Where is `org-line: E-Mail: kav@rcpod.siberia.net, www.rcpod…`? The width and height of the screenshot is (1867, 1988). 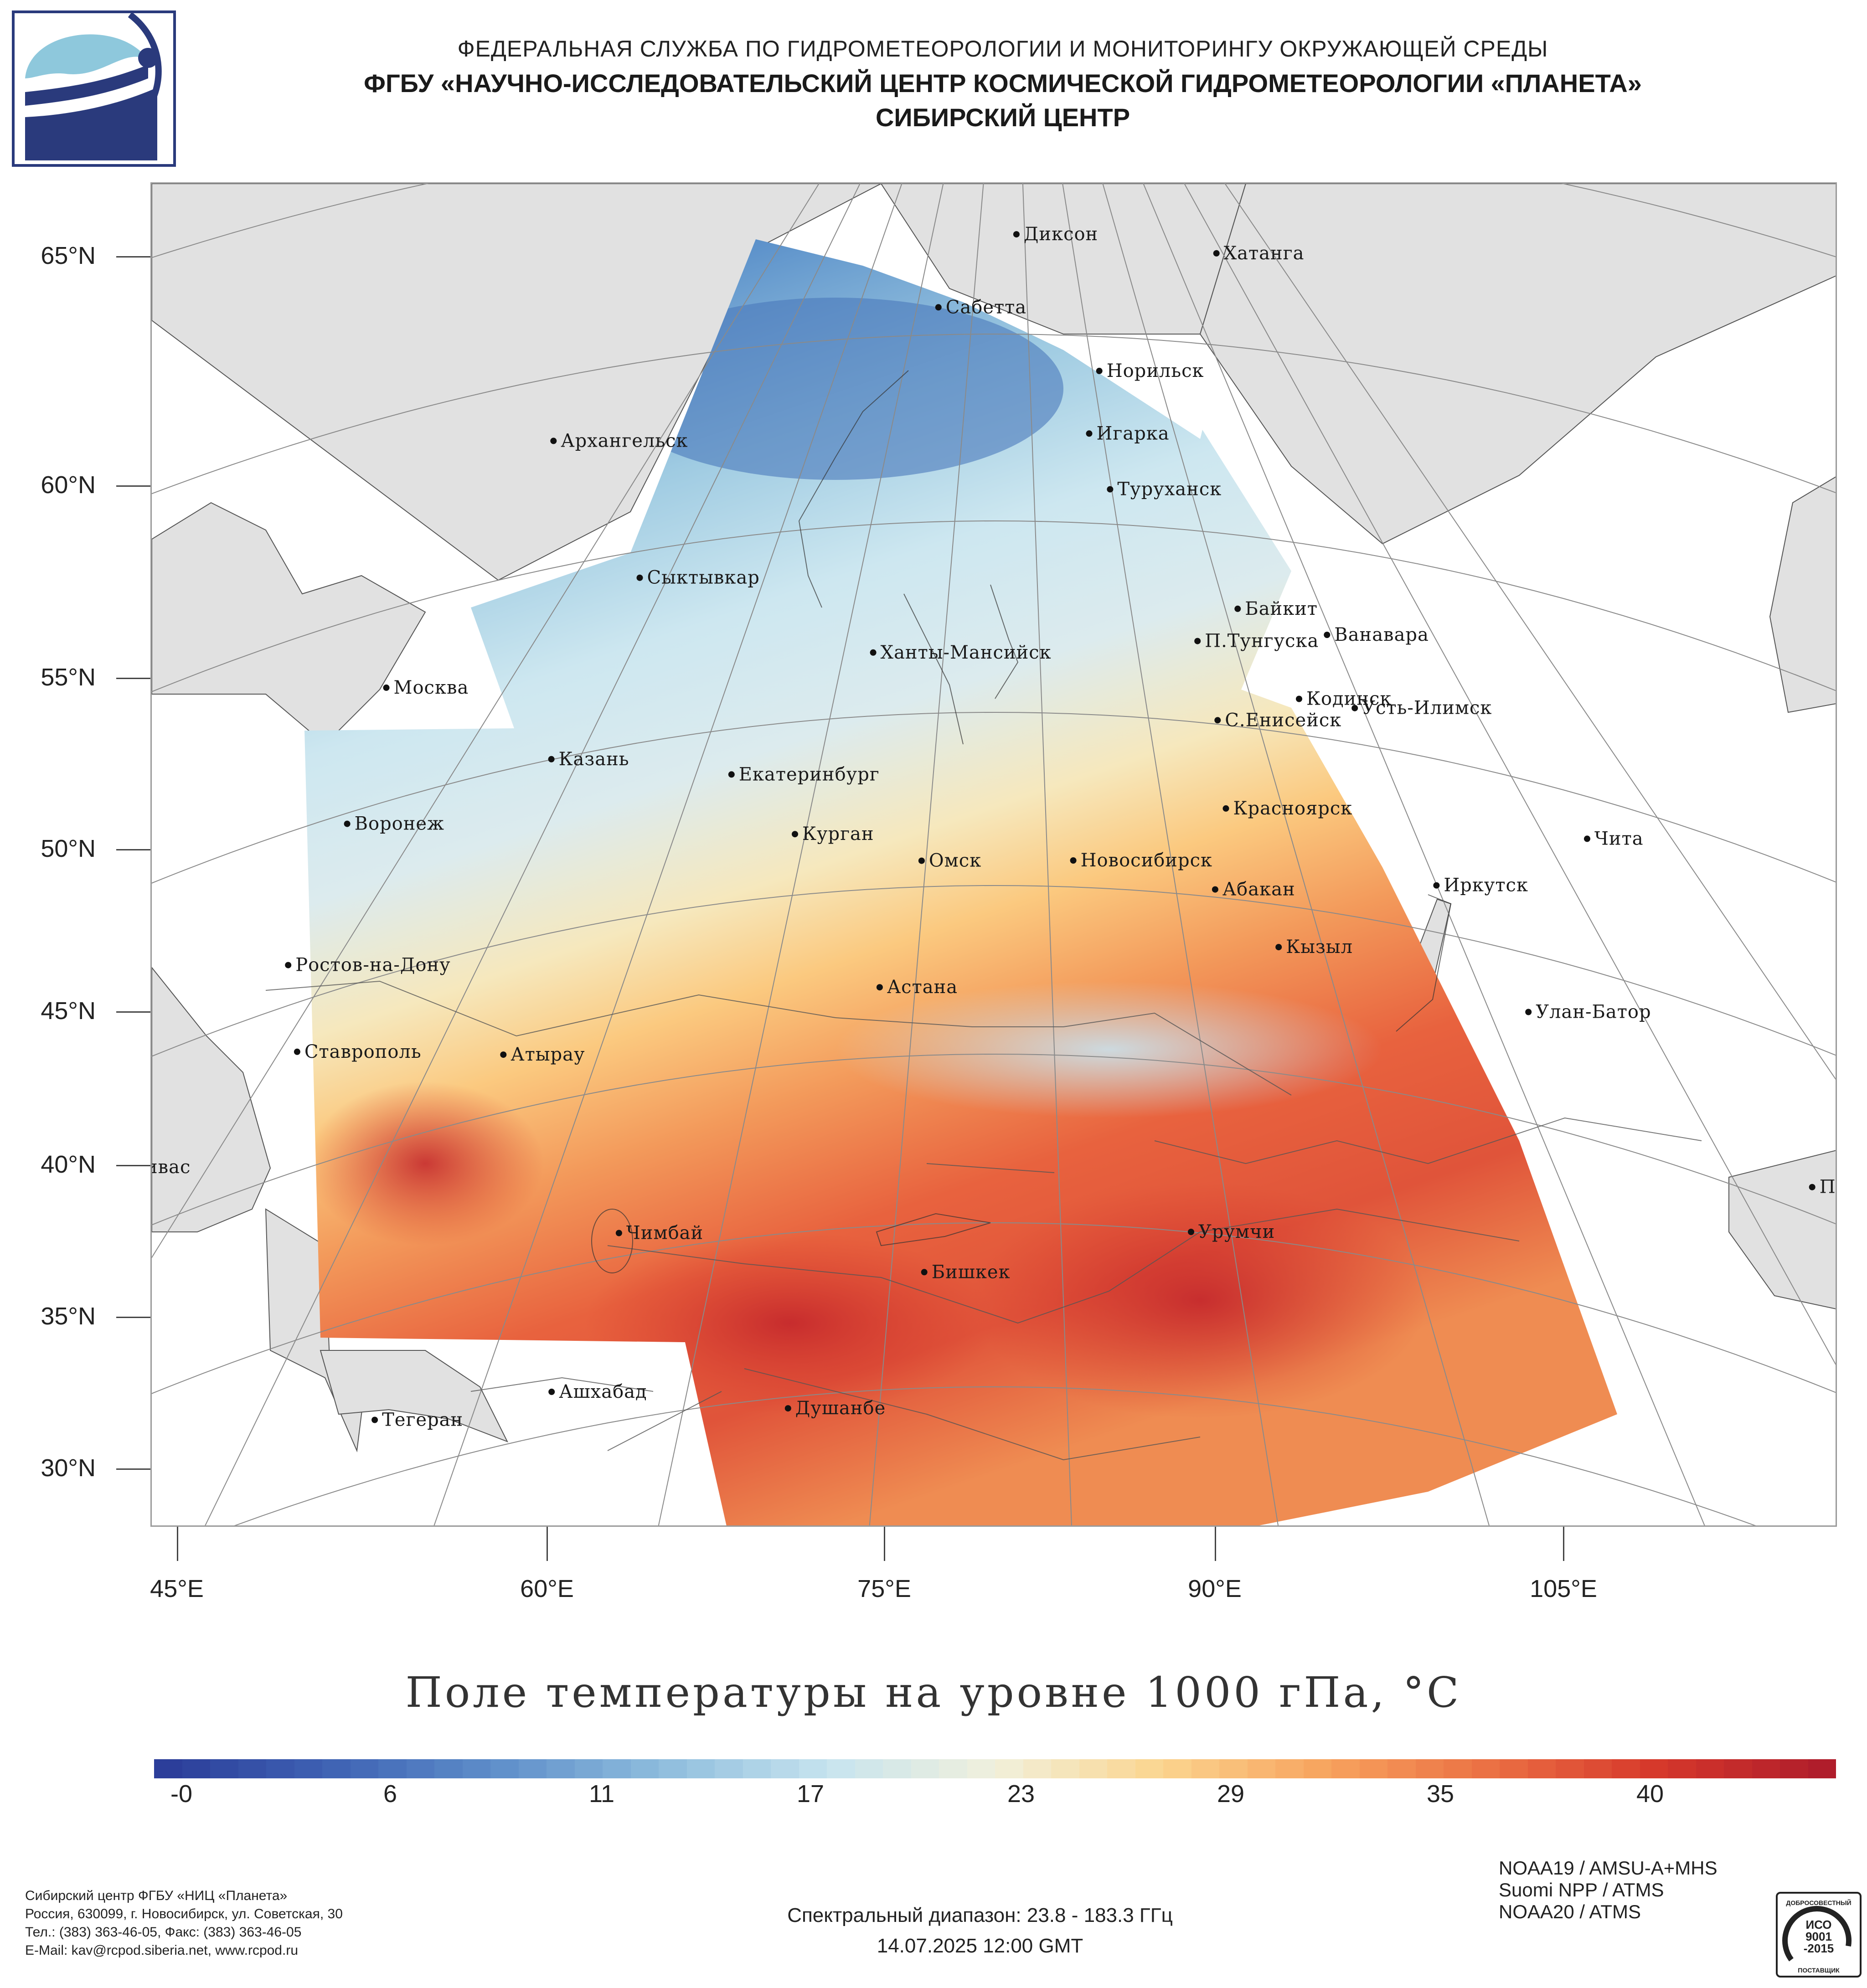 org-line: E-Mail: kav@rcpod.siberia.net, www.rcpod… is located at coordinates (162, 1951).